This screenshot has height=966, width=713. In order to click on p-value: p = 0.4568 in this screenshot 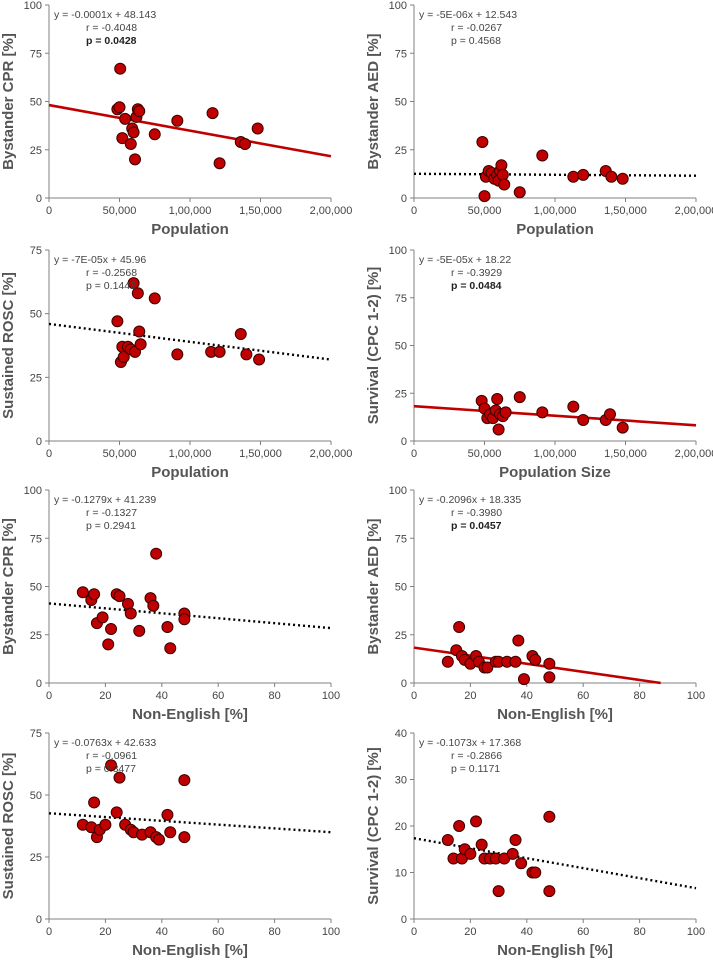, I will do `click(476, 41)`.